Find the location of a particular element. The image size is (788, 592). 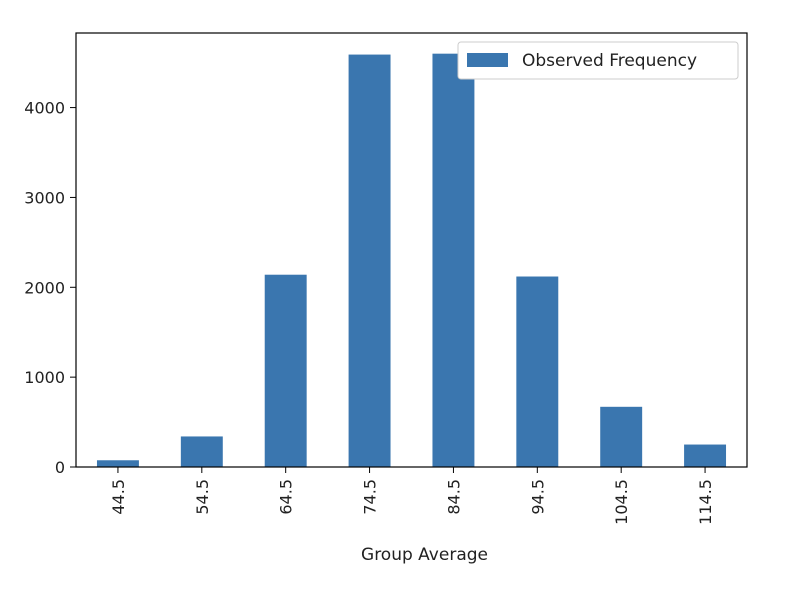

bar-84.5 is located at coordinates (453, 260).